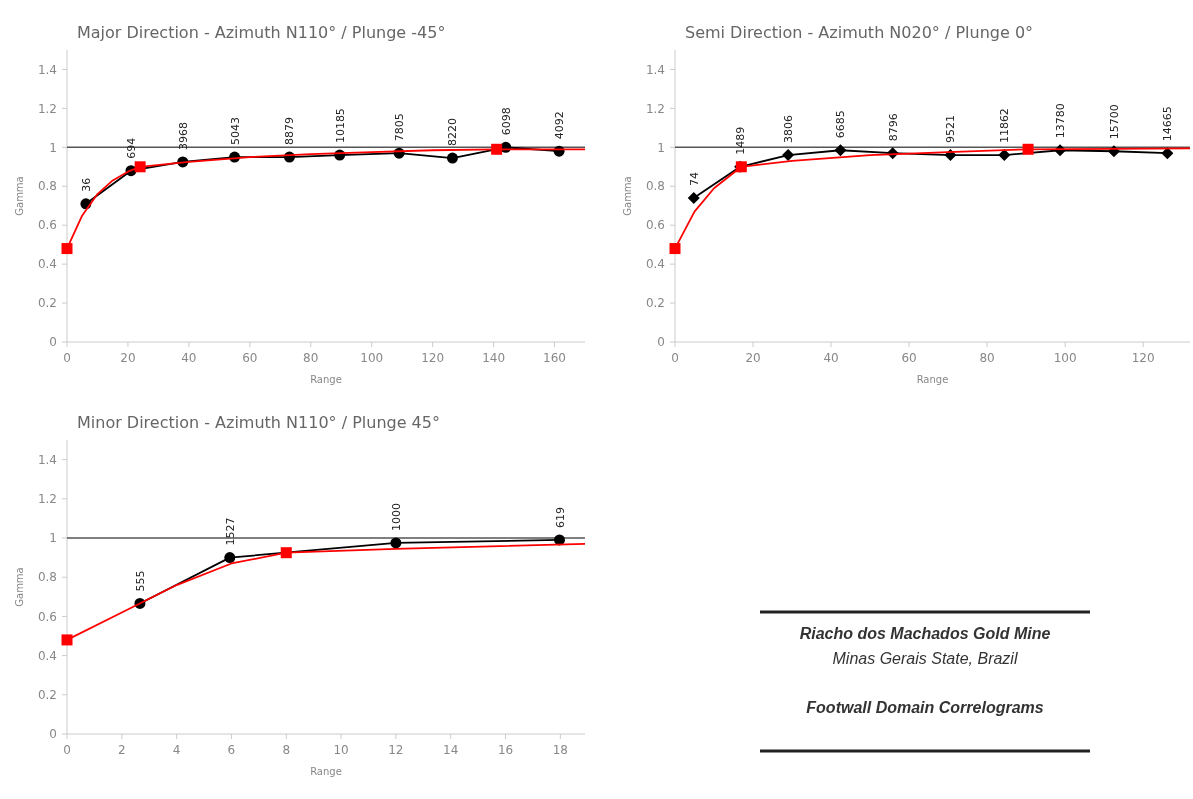 This screenshot has height=799, width=1193. What do you see at coordinates (261, 32) in the screenshot?
I see `chart-title: Major Direction - Azimuth N110° / Plunge -45°` at bounding box center [261, 32].